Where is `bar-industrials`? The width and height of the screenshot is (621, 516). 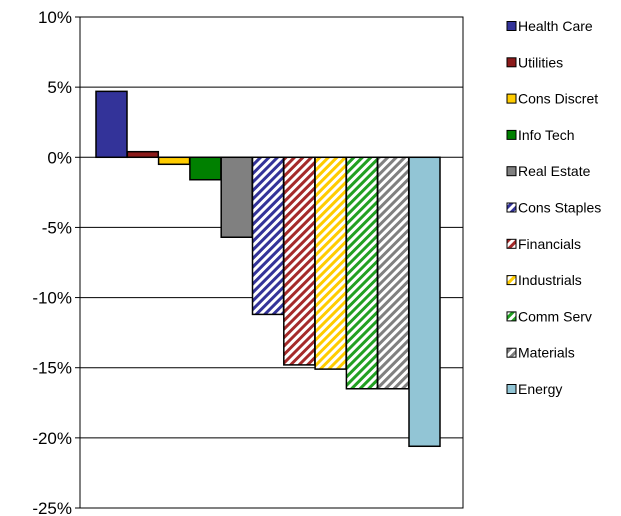 bar-industrials is located at coordinates (330, 263).